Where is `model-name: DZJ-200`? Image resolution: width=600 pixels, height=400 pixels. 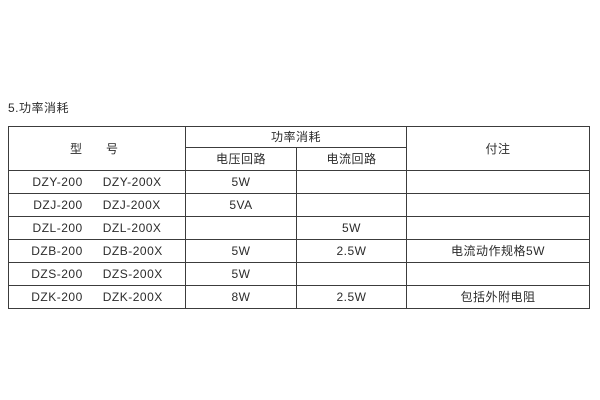 model-name: DZJ-200 is located at coordinates (58, 205).